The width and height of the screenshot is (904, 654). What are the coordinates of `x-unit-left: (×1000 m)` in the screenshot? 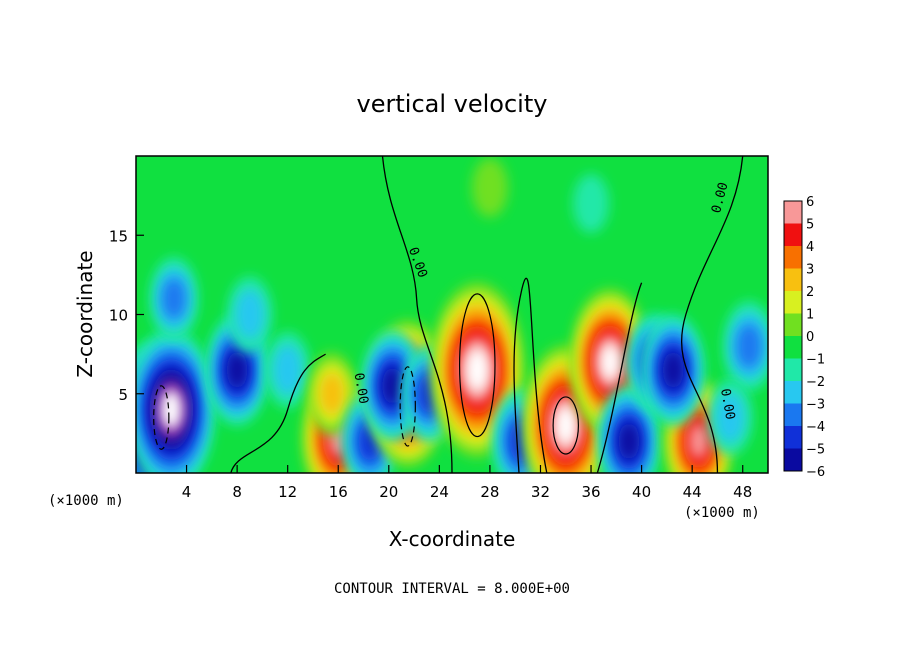 It's located at (86, 501).